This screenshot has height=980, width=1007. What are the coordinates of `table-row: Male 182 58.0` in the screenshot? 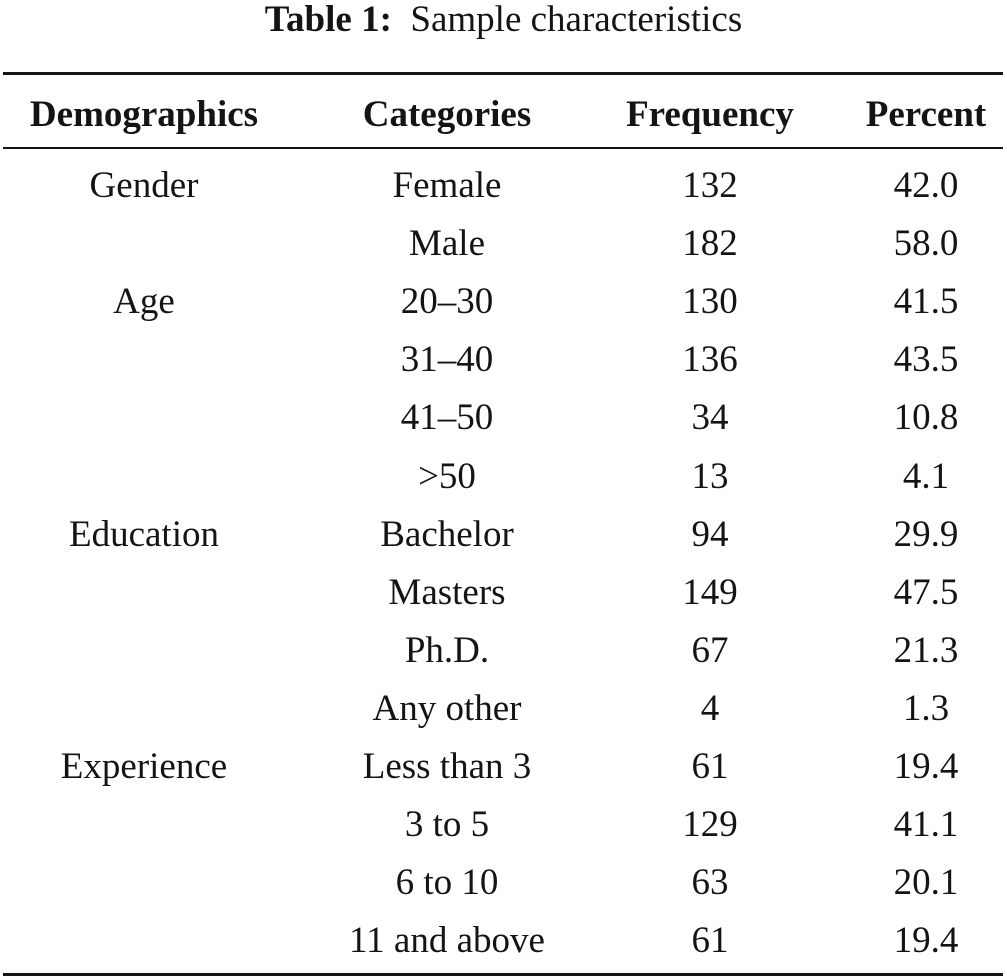 It's located at (503, 244).